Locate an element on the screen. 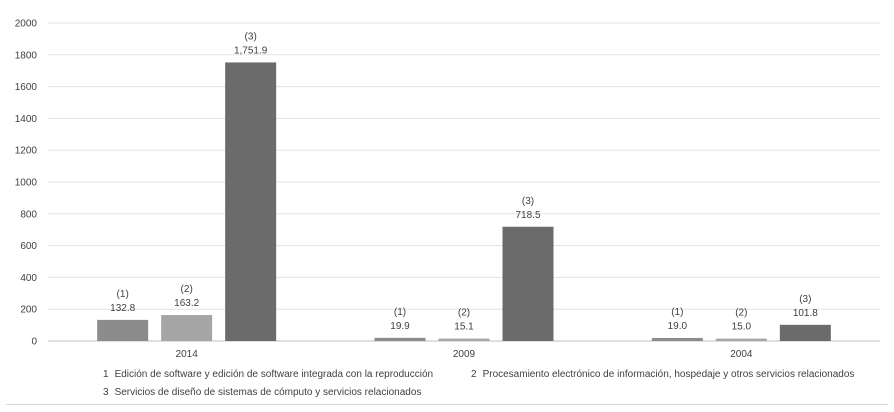  data-label: 1,751.9 is located at coordinates (251, 50).